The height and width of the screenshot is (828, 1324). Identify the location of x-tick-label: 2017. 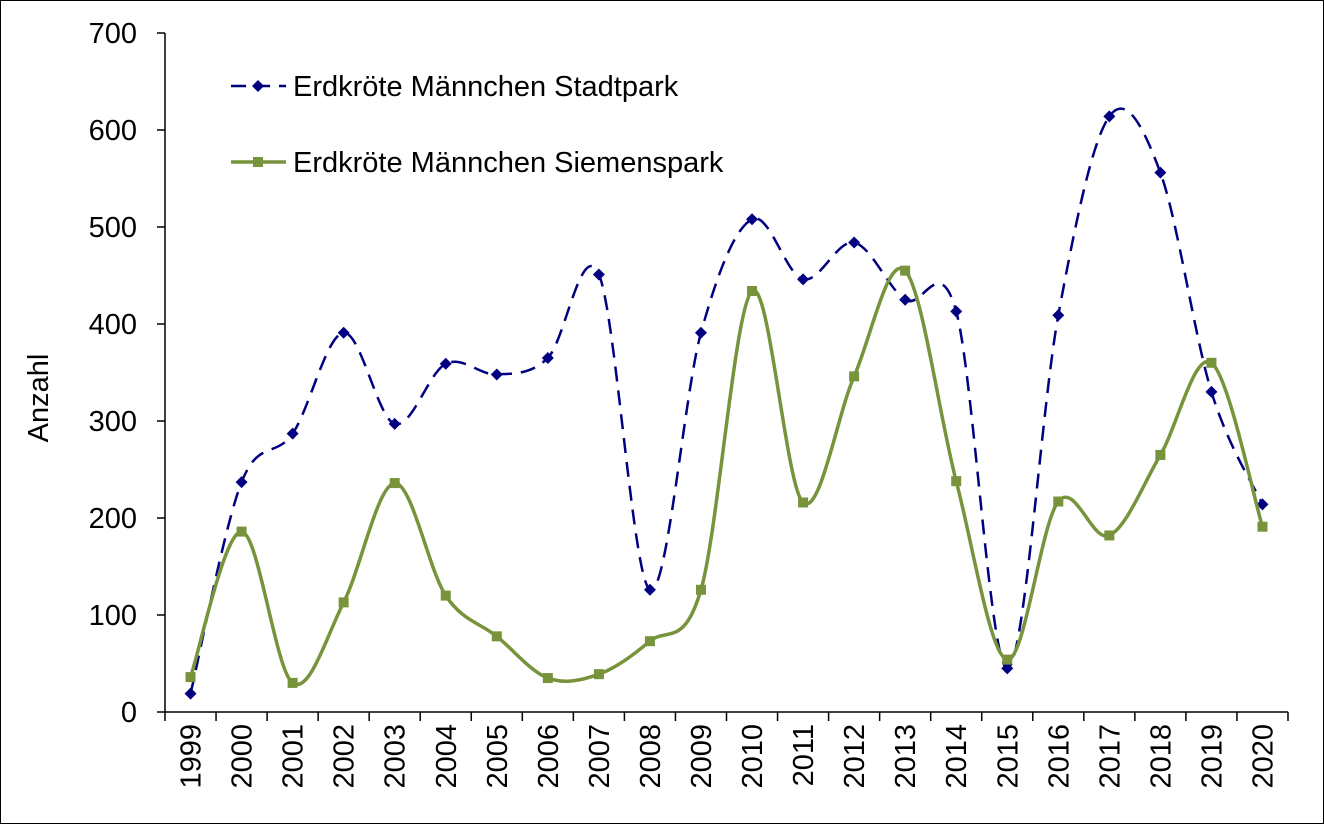
(1110, 756).